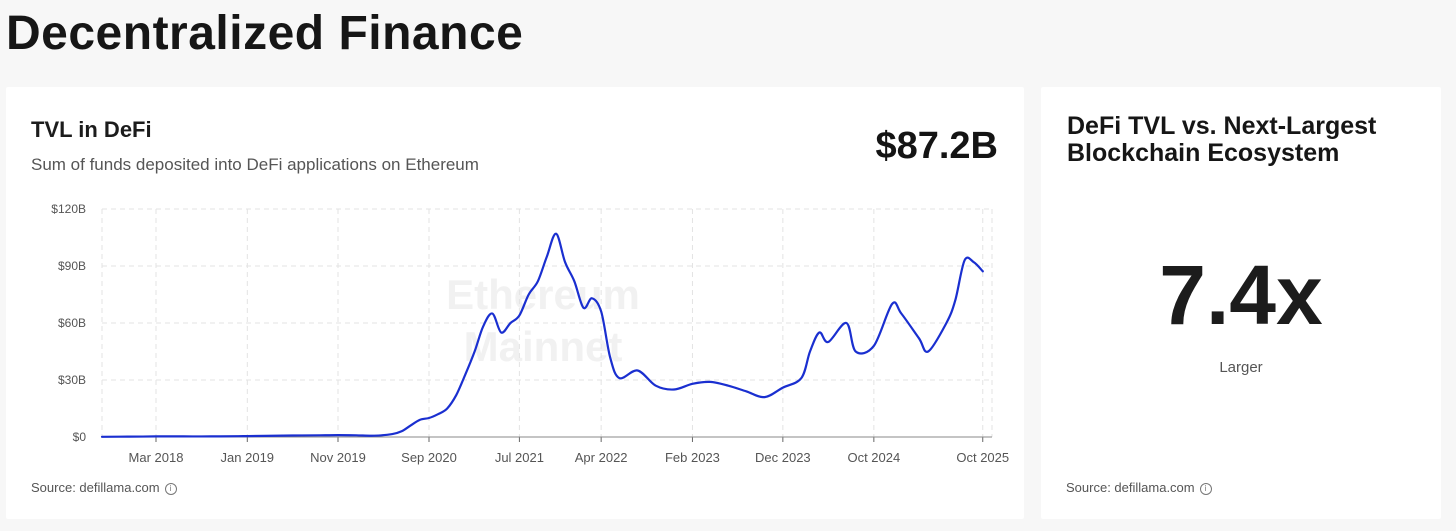  I want to click on x-tick-label: Apr 2022, so click(601, 457).